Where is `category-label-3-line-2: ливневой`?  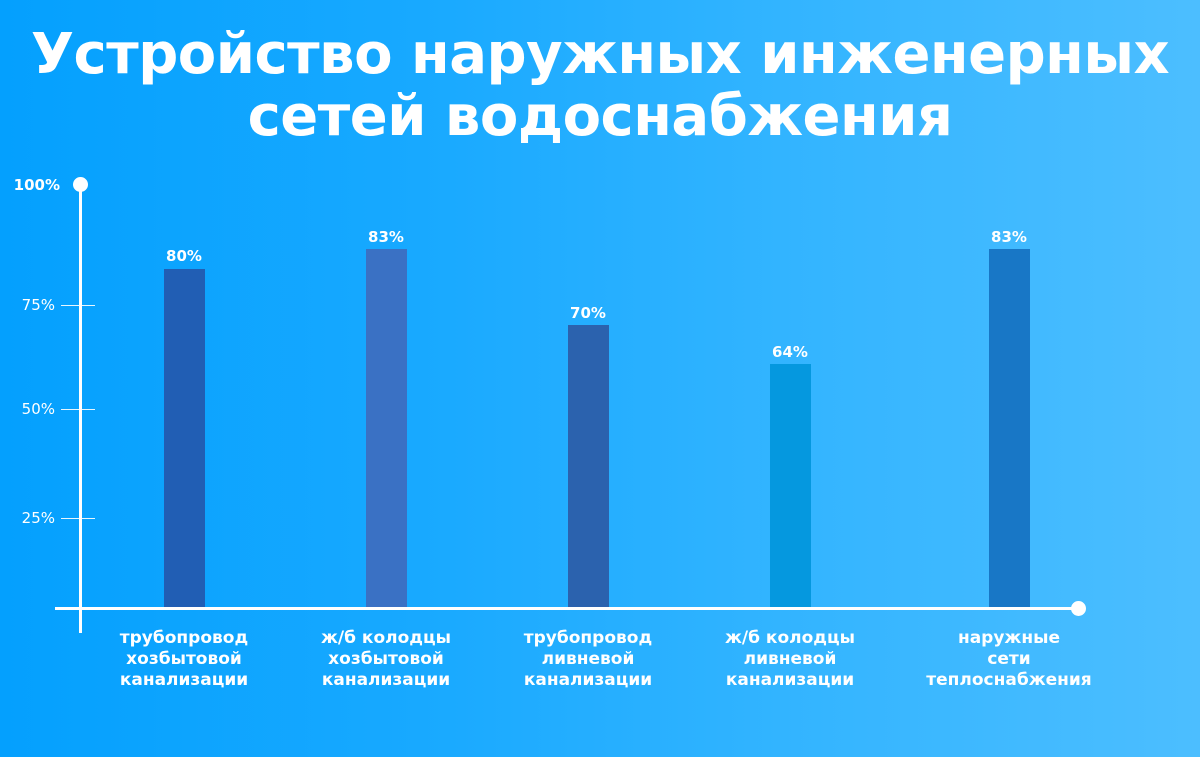
category-label-3-line-2: ливневой is located at coordinates (588, 659).